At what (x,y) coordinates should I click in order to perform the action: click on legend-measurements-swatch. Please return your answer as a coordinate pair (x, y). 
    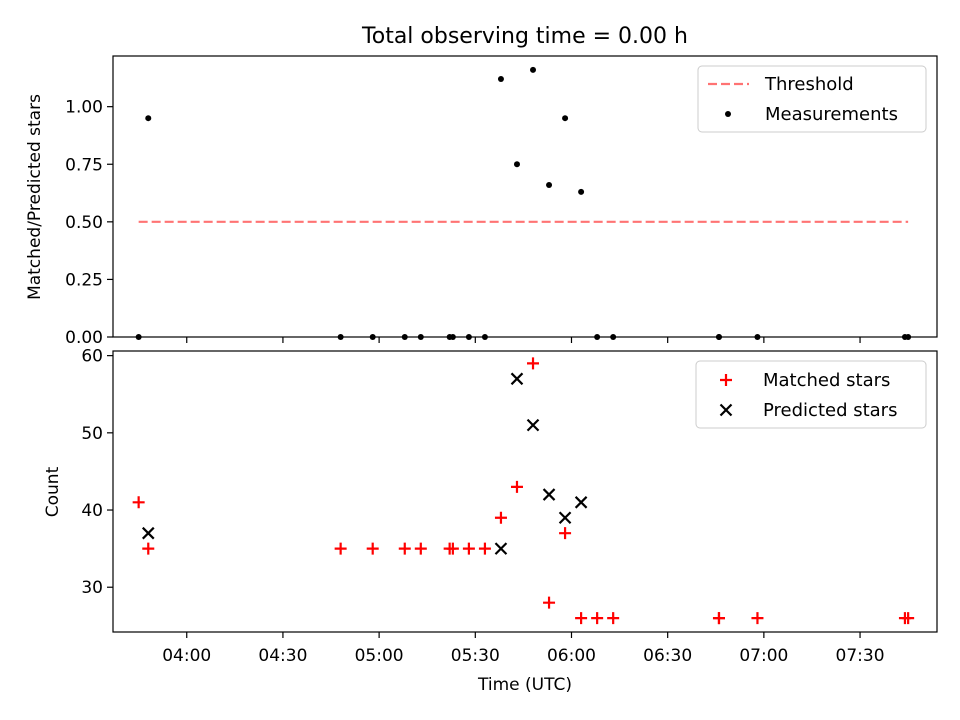
    Looking at the image, I should click on (728, 114).